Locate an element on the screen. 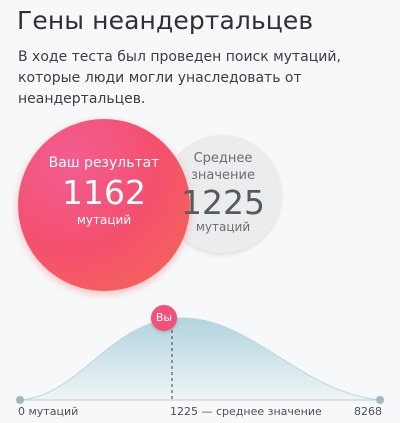 The height and width of the screenshot is (423, 400). axis-min-label: 0 мутаций is located at coordinates (48, 411).